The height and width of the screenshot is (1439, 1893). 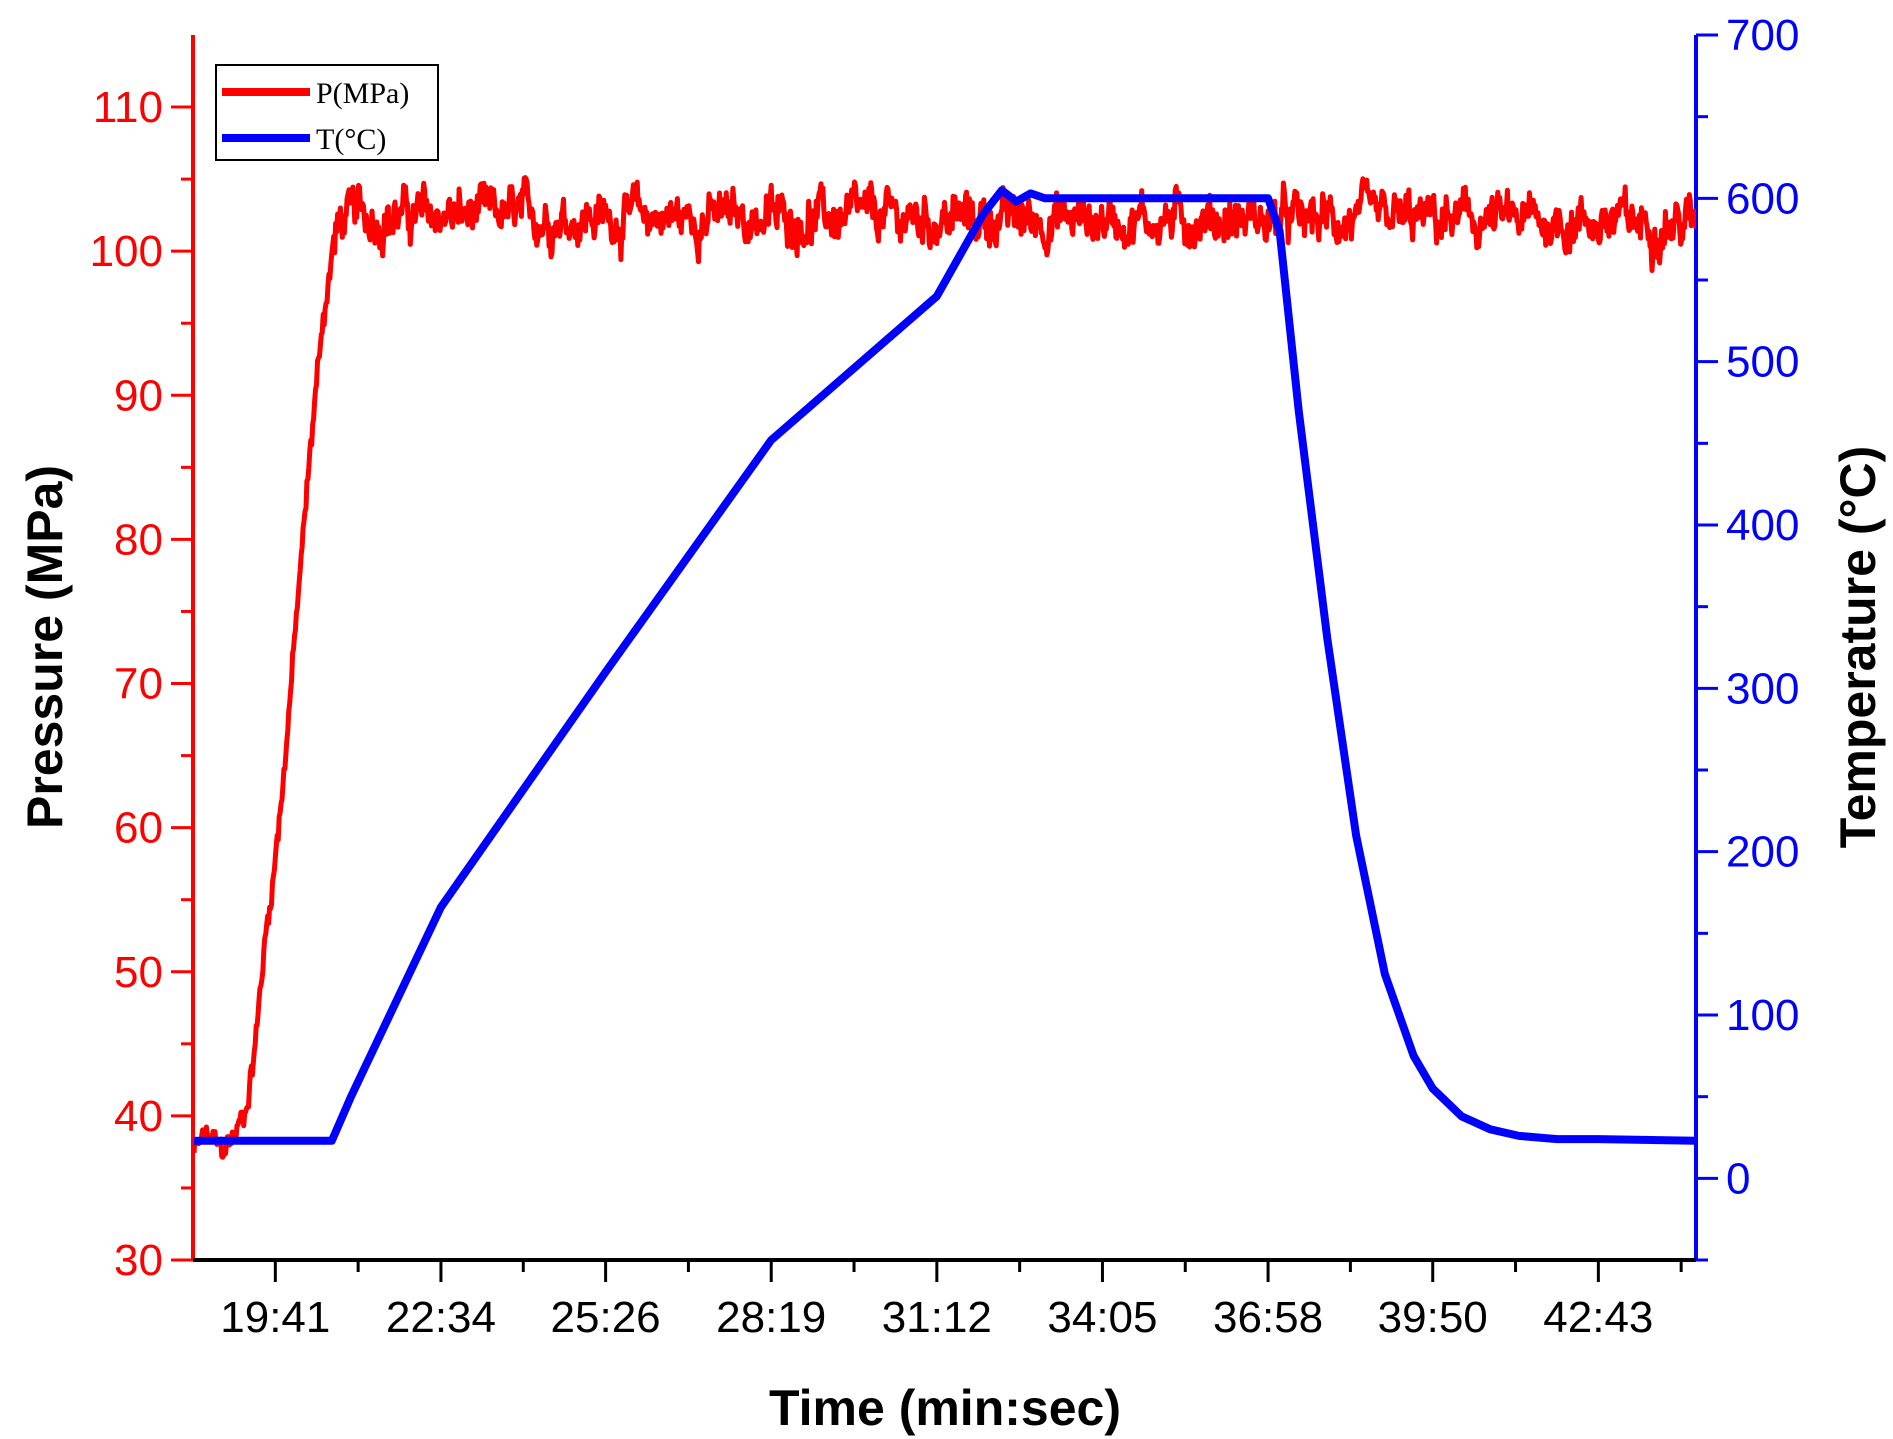 What do you see at coordinates (937, 1317) in the screenshot?
I see `x-tick-label: 31:12` at bounding box center [937, 1317].